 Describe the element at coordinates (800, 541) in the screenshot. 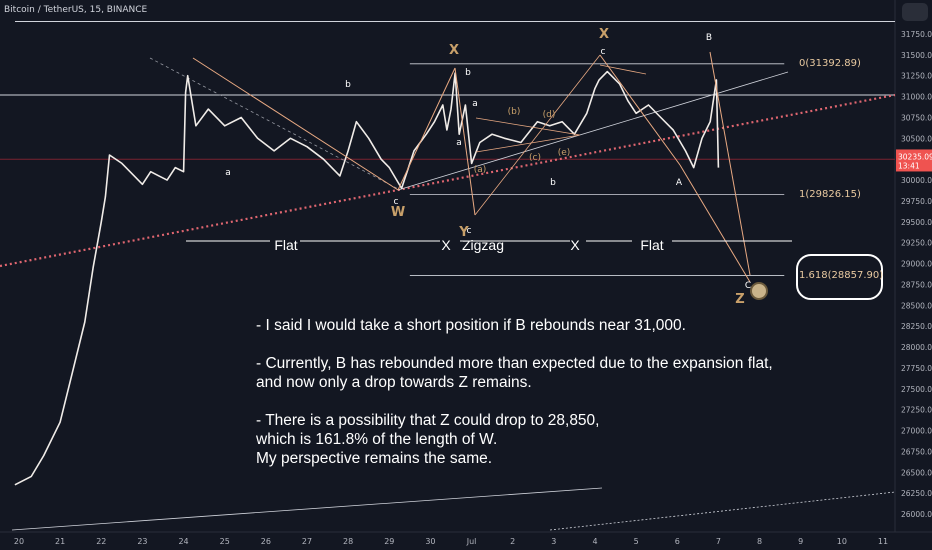

I see `x-tick-label: 9` at that location.